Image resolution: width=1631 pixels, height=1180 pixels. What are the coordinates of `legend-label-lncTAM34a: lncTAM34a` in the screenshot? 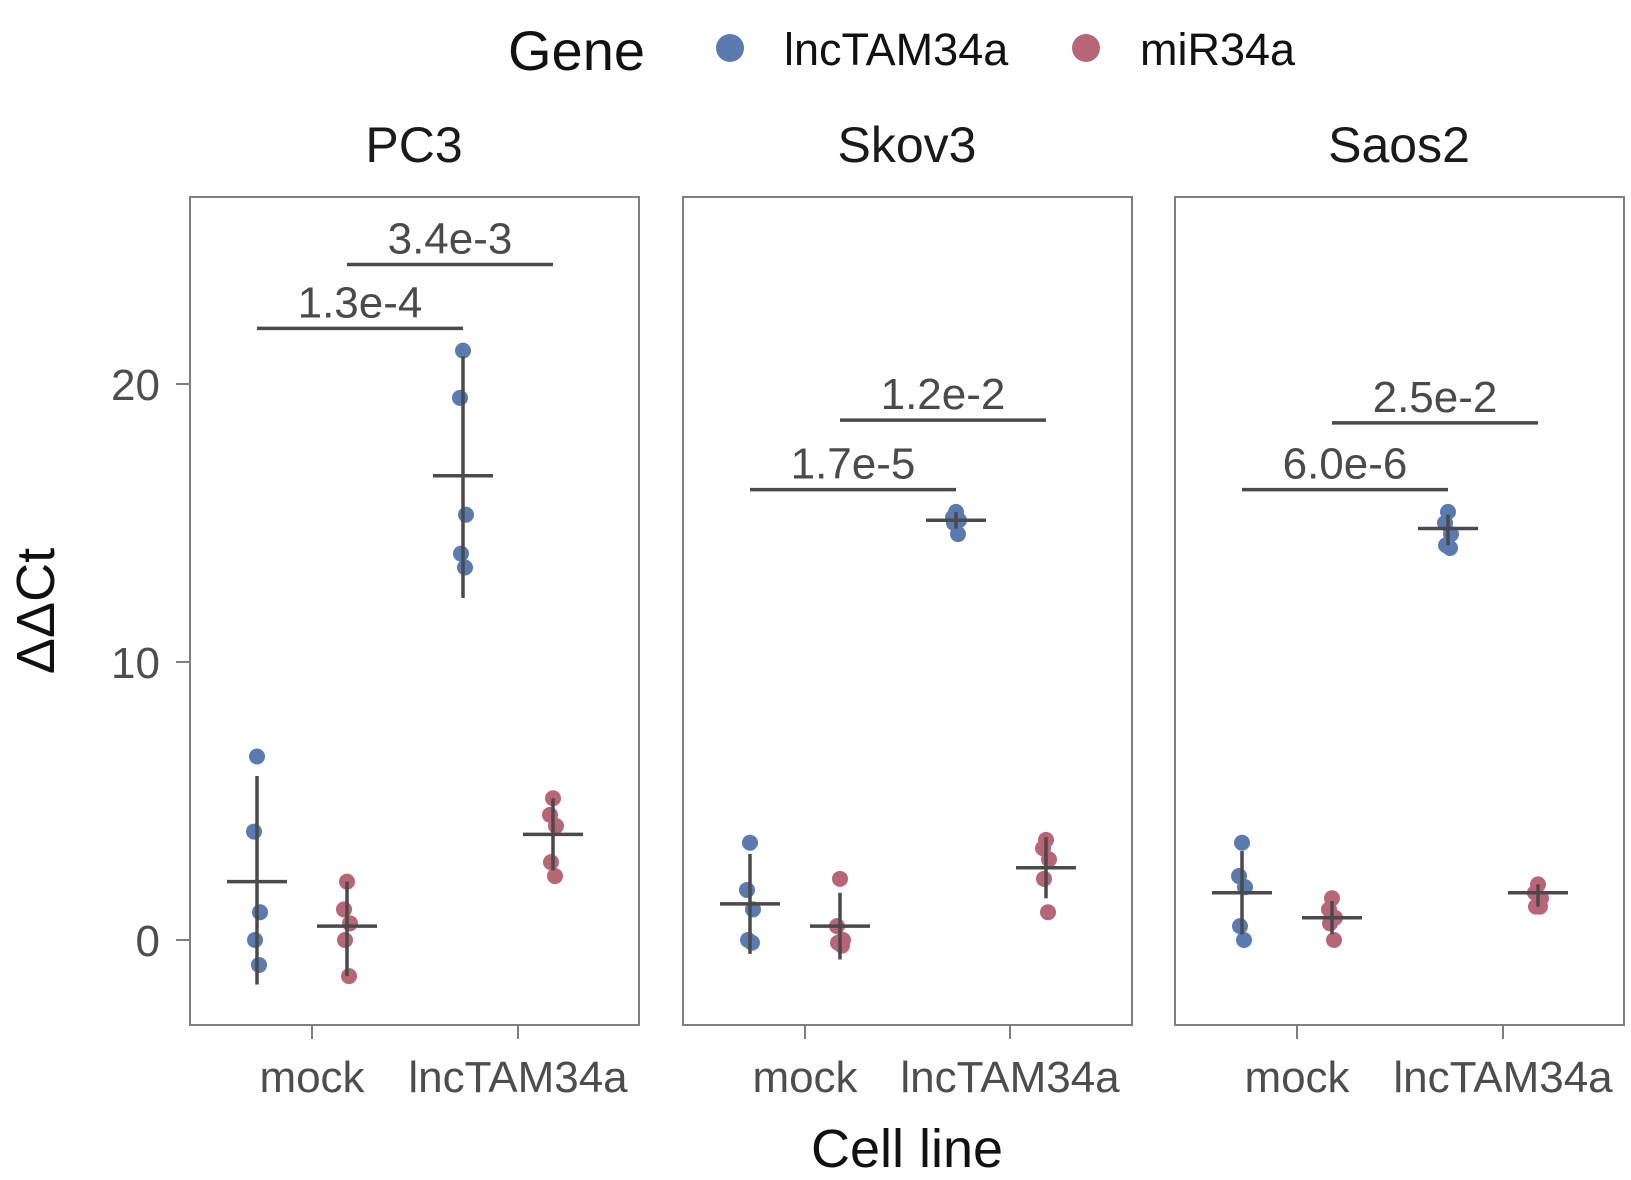 It's located at (896, 49).